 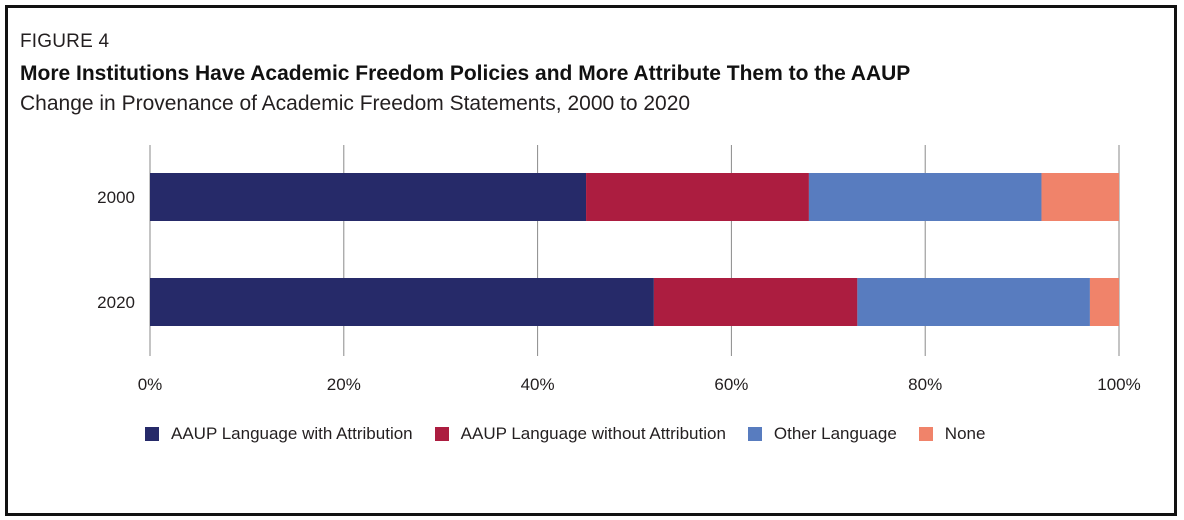 What do you see at coordinates (116, 197) in the screenshot?
I see `y-tick-label-2000: 2000` at bounding box center [116, 197].